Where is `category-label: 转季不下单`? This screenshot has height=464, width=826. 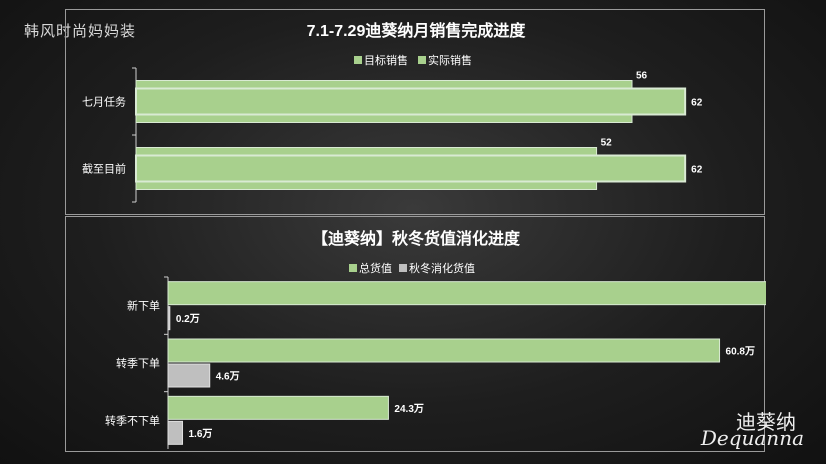
category-label: 转季不下单 is located at coordinates (132, 420).